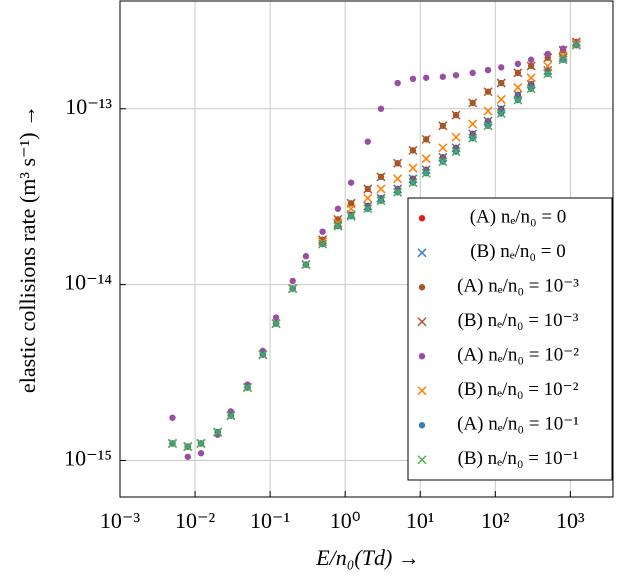  Describe the element at coordinates (518, 217) in the screenshot. I see `legend-label: (A) nₑ/n₀ = 0` at that location.